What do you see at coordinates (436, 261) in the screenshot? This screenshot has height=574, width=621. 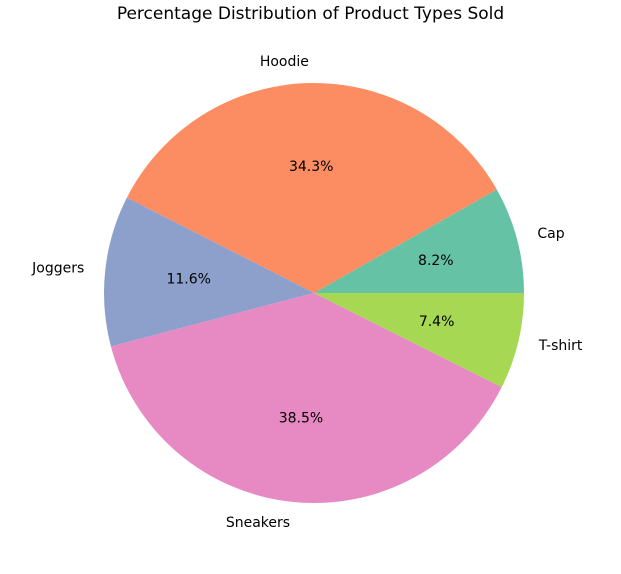 I see `slice-percent-cap: 8.2%` at bounding box center [436, 261].